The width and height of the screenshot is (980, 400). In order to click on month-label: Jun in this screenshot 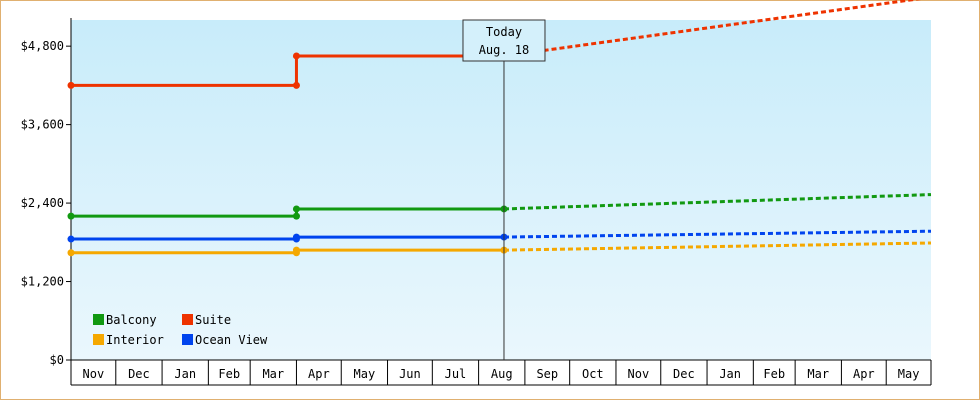, I will do `click(410, 374)`.